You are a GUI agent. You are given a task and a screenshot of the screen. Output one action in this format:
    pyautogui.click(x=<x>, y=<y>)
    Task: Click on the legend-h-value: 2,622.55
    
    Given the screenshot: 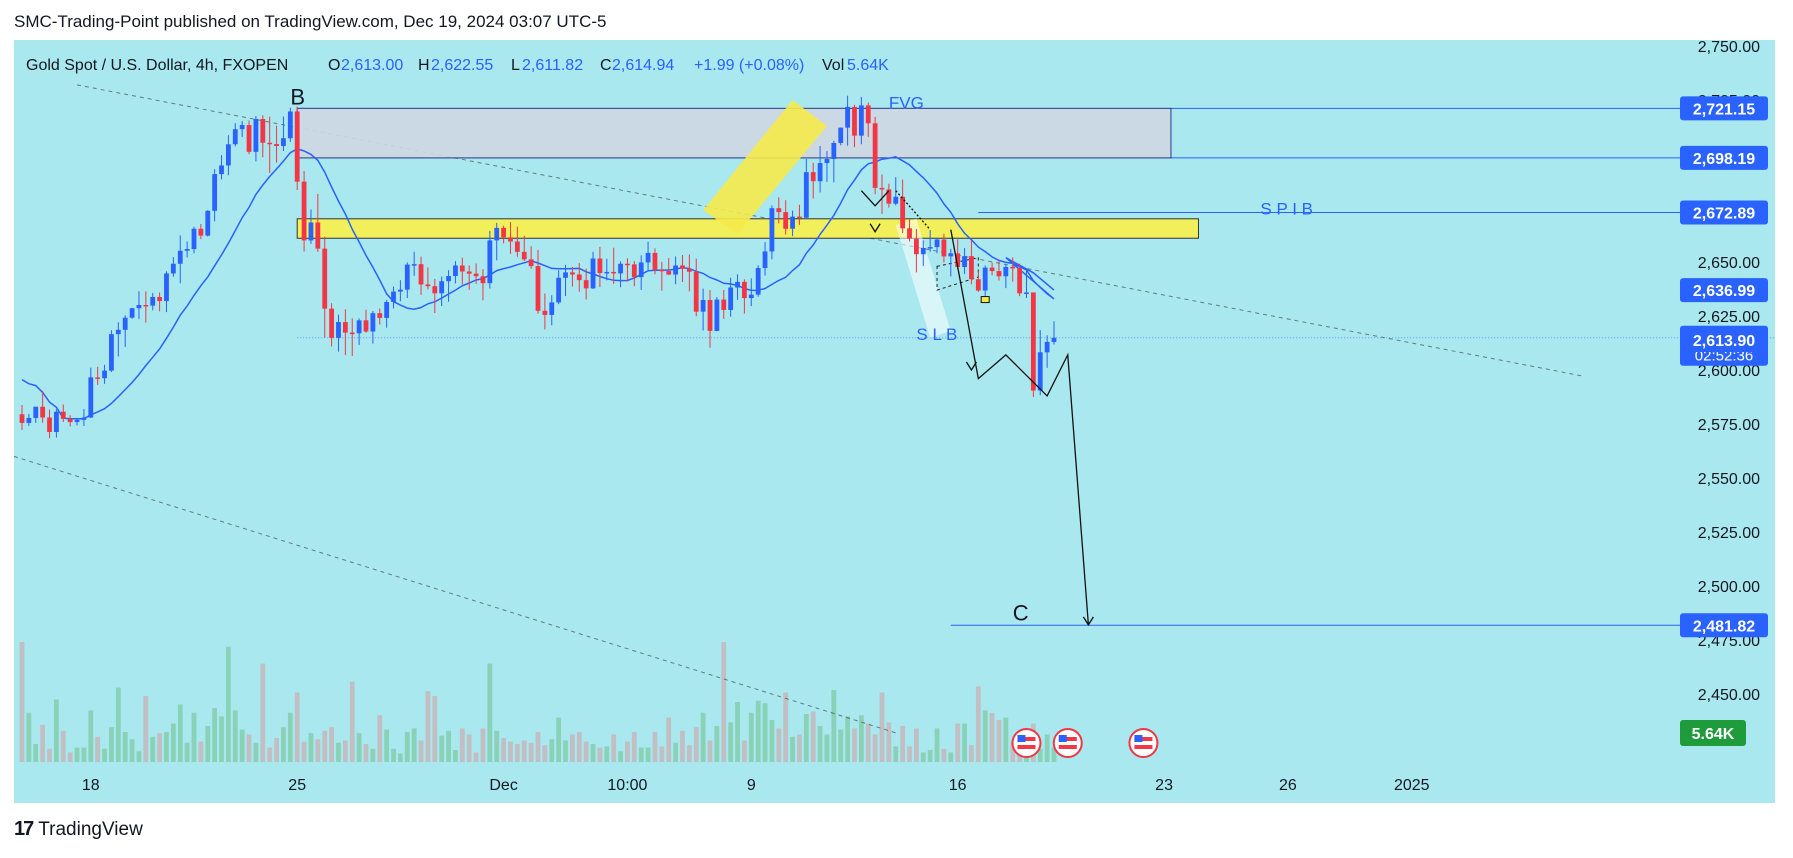 What is the action you would take?
    pyautogui.click(x=462, y=65)
    